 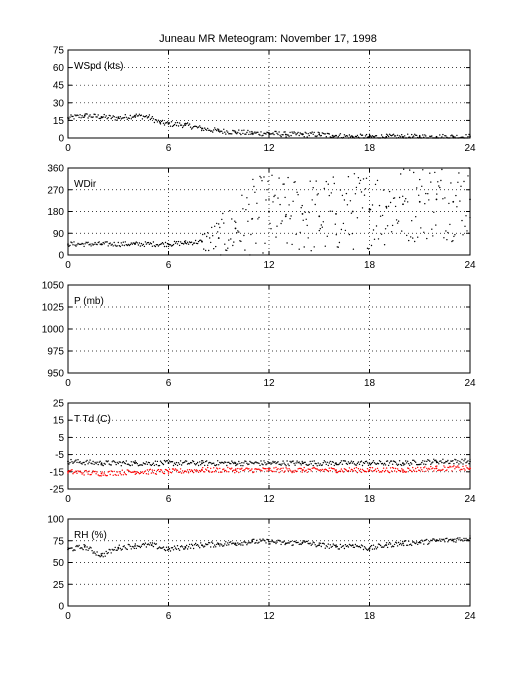 What do you see at coordinates (169, 383) in the screenshot?
I see `x-tick-label: 6` at bounding box center [169, 383].